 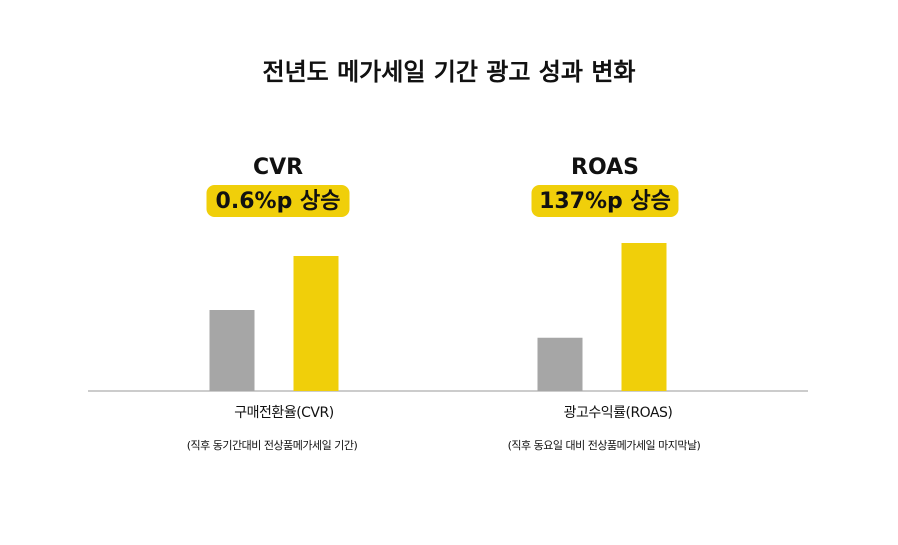 I want to click on note: (직후 동요일 대비 전상품메가세일 마지막날), so click(x=604, y=445).